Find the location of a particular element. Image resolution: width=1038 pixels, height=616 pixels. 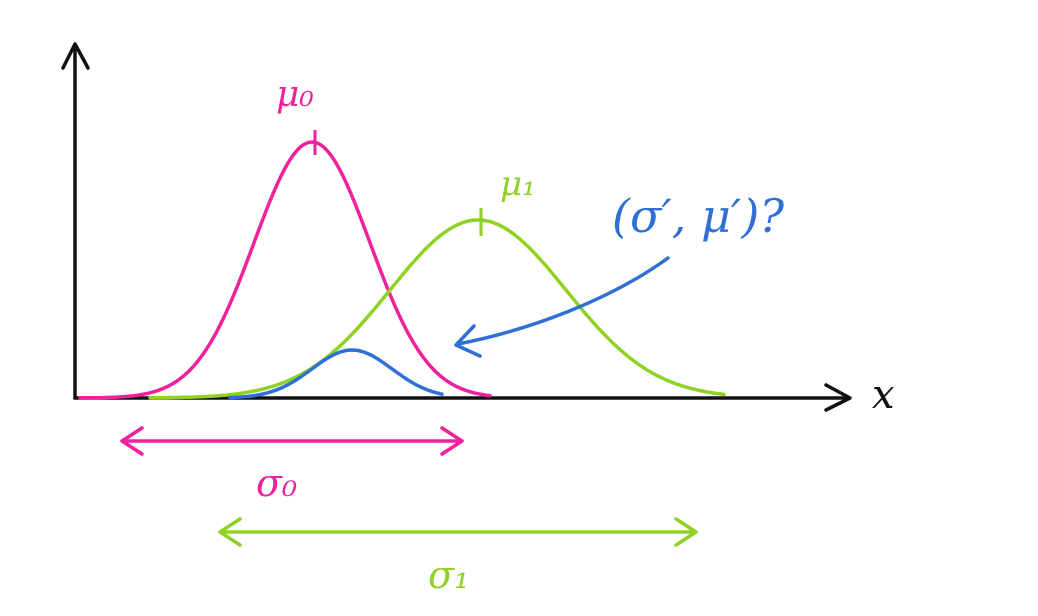

sigma1-label: σ₁ is located at coordinates (448, 575).